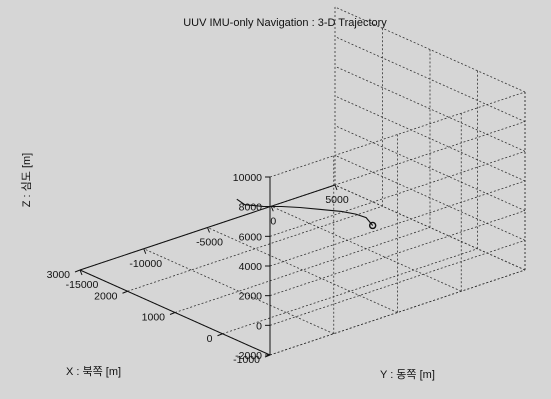 The width and height of the screenshot is (551, 399). I want to click on z-tick-label: 10000, so click(247, 178).